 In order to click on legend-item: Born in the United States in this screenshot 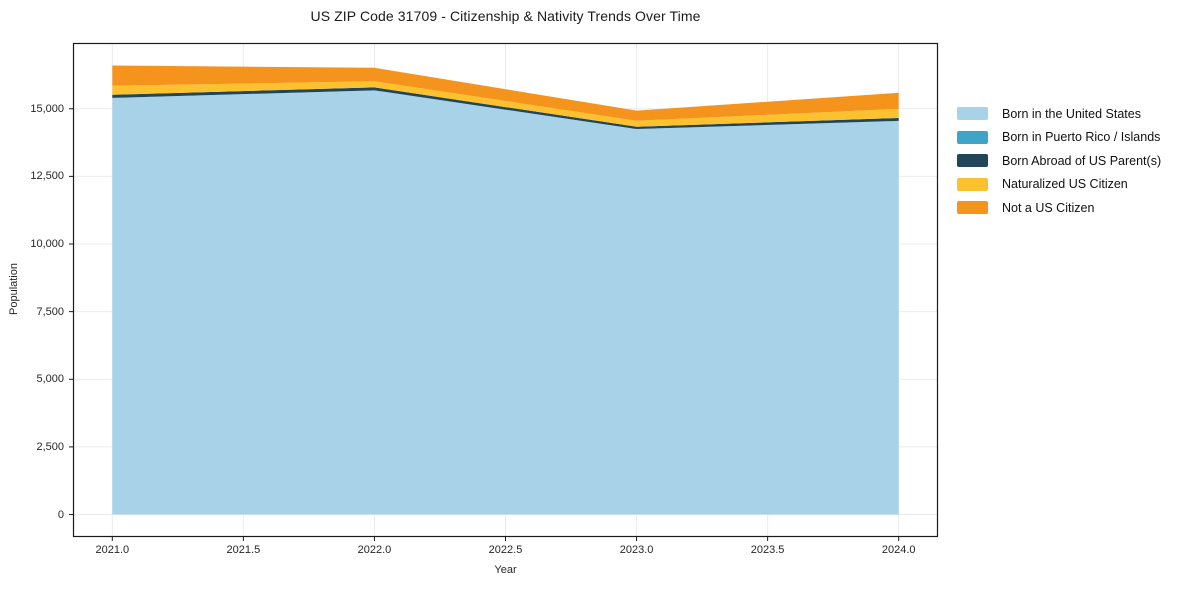, I will do `click(1059, 114)`.